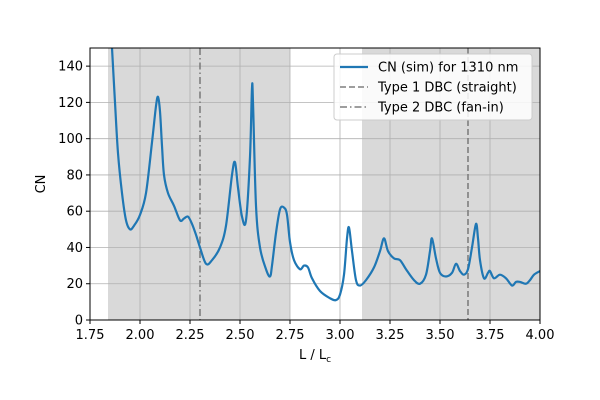 This screenshot has height=400, width=600. I want to click on legend-label: CN (sim) for 1310 nm, so click(448, 68).